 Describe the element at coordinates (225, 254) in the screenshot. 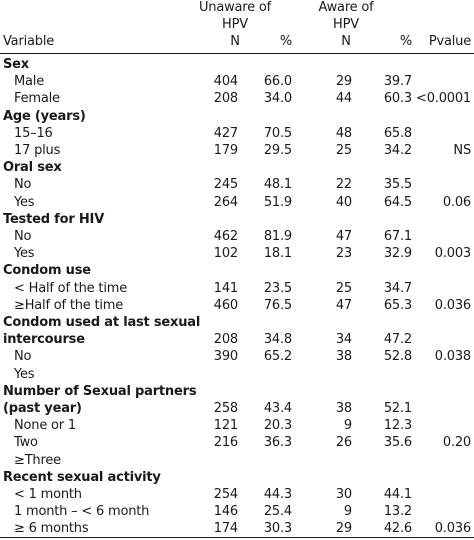

I see `unaware-n-cell: 102` at that location.